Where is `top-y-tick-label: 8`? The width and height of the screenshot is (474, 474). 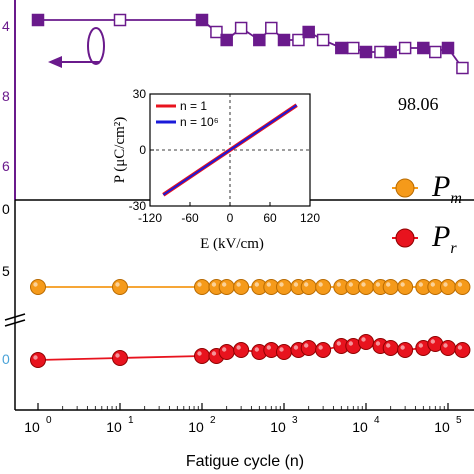
top-y-tick-label: 8 is located at coordinates (6, 96).